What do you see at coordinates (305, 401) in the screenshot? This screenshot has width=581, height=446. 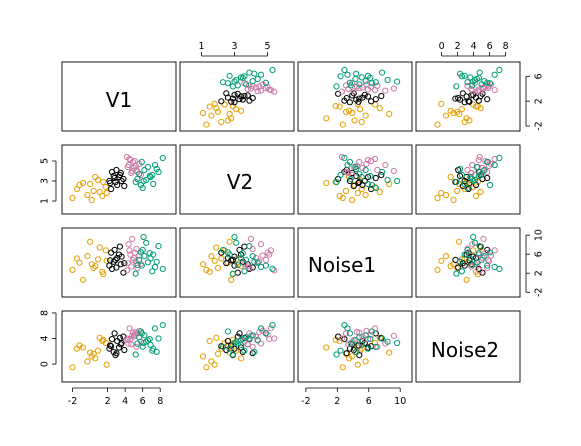 I see `tick-label: -2` at bounding box center [305, 401].